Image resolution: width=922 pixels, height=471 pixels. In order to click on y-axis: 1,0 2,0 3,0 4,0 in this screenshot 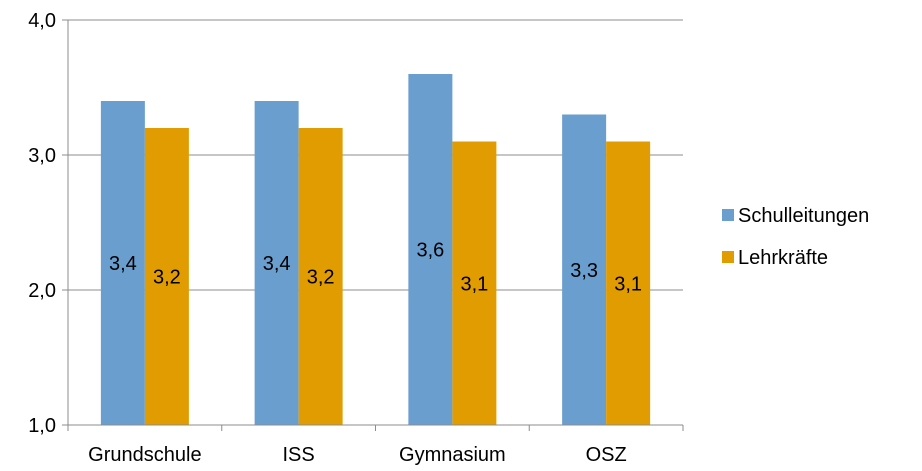, I will do `click(48, 223)`.